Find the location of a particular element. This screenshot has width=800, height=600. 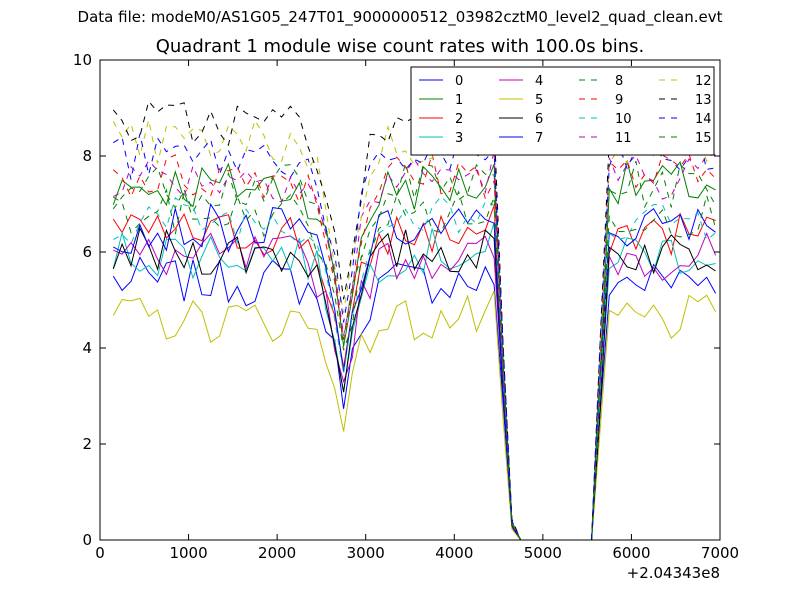

legend-label-3: 3 is located at coordinates (459, 138).